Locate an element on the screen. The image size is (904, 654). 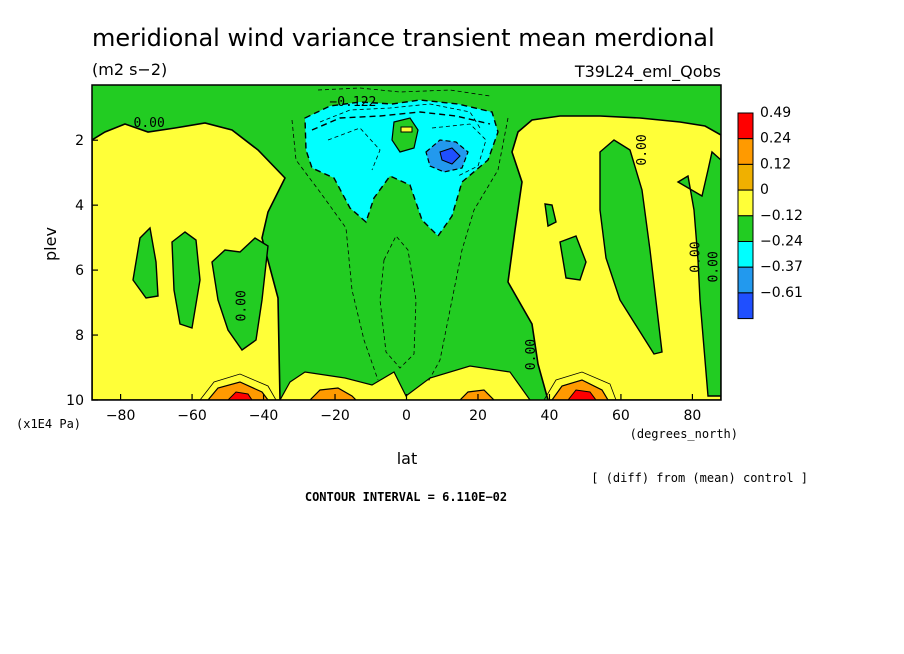
colorbar-level-label: −0.61 is located at coordinates (781, 293).